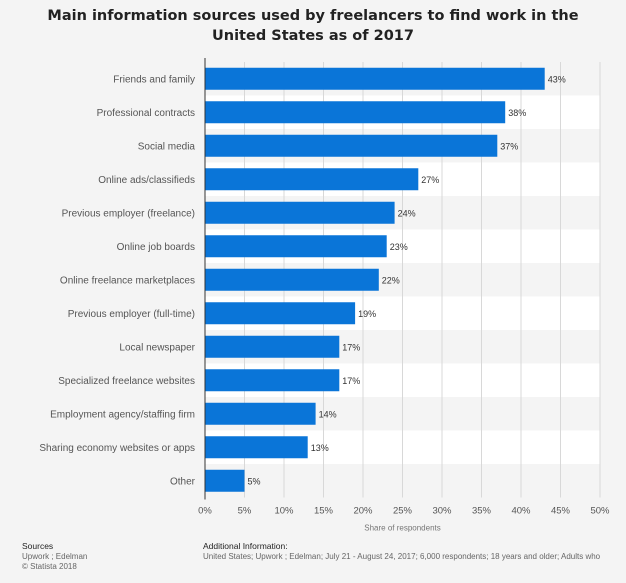  I want to click on x-axis-label: Share of respondents, so click(402, 528).